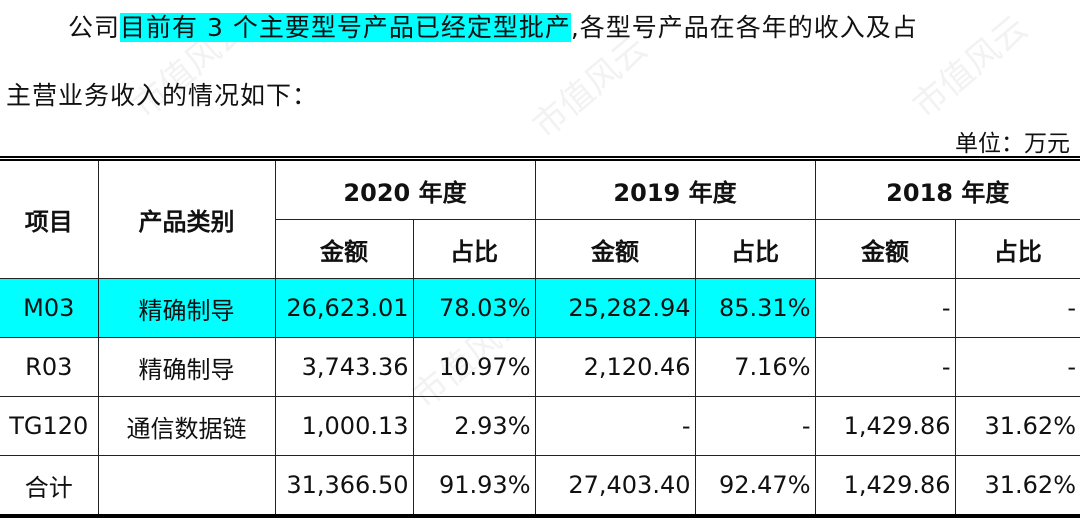  What do you see at coordinates (755, 308) in the screenshot?
I see `cell-ratio: 85.31%` at bounding box center [755, 308].